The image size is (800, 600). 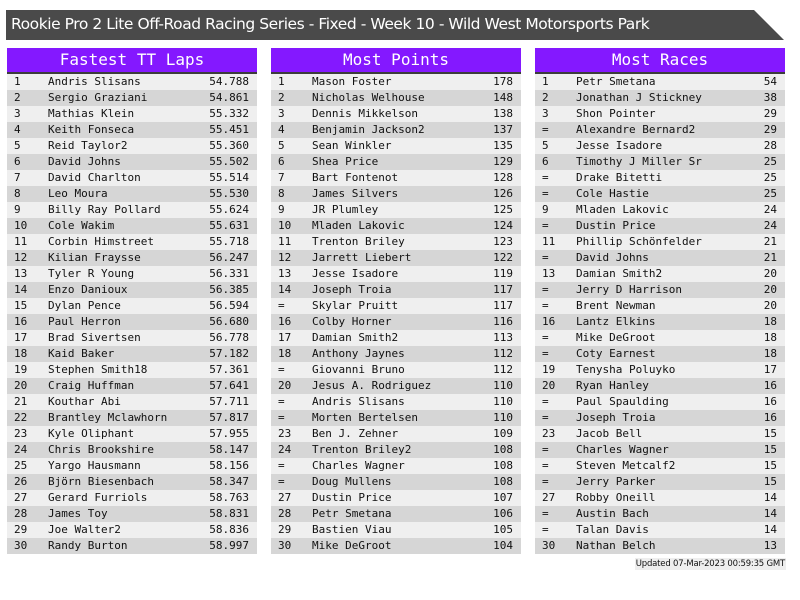 What do you see at coordinates (503, 401) in the screenshot?
I see `value-cell: 110` at bounding box center [503, 401].